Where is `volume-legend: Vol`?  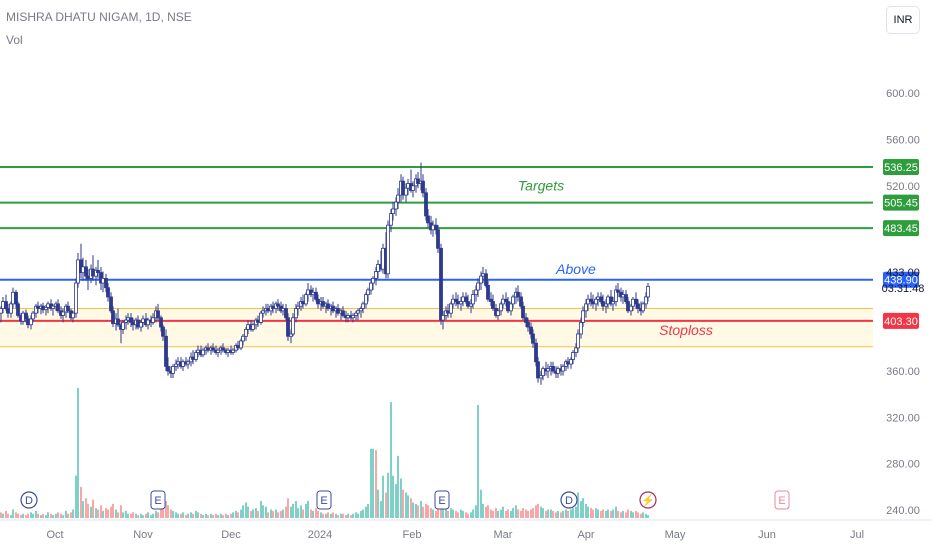
volume-legend: Vol is located at coordinates (14, 40).